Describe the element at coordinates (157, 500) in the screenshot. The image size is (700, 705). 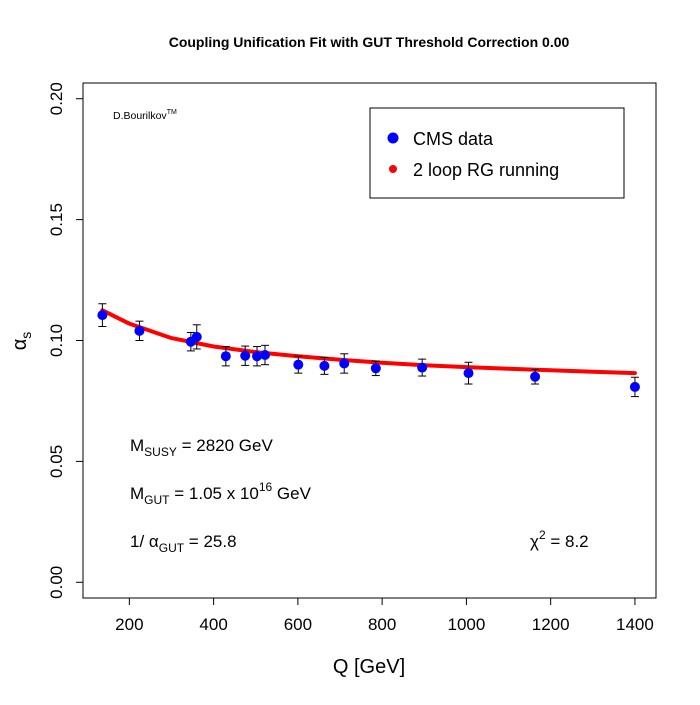
I see `mgut-subscript: GUT` at that location.